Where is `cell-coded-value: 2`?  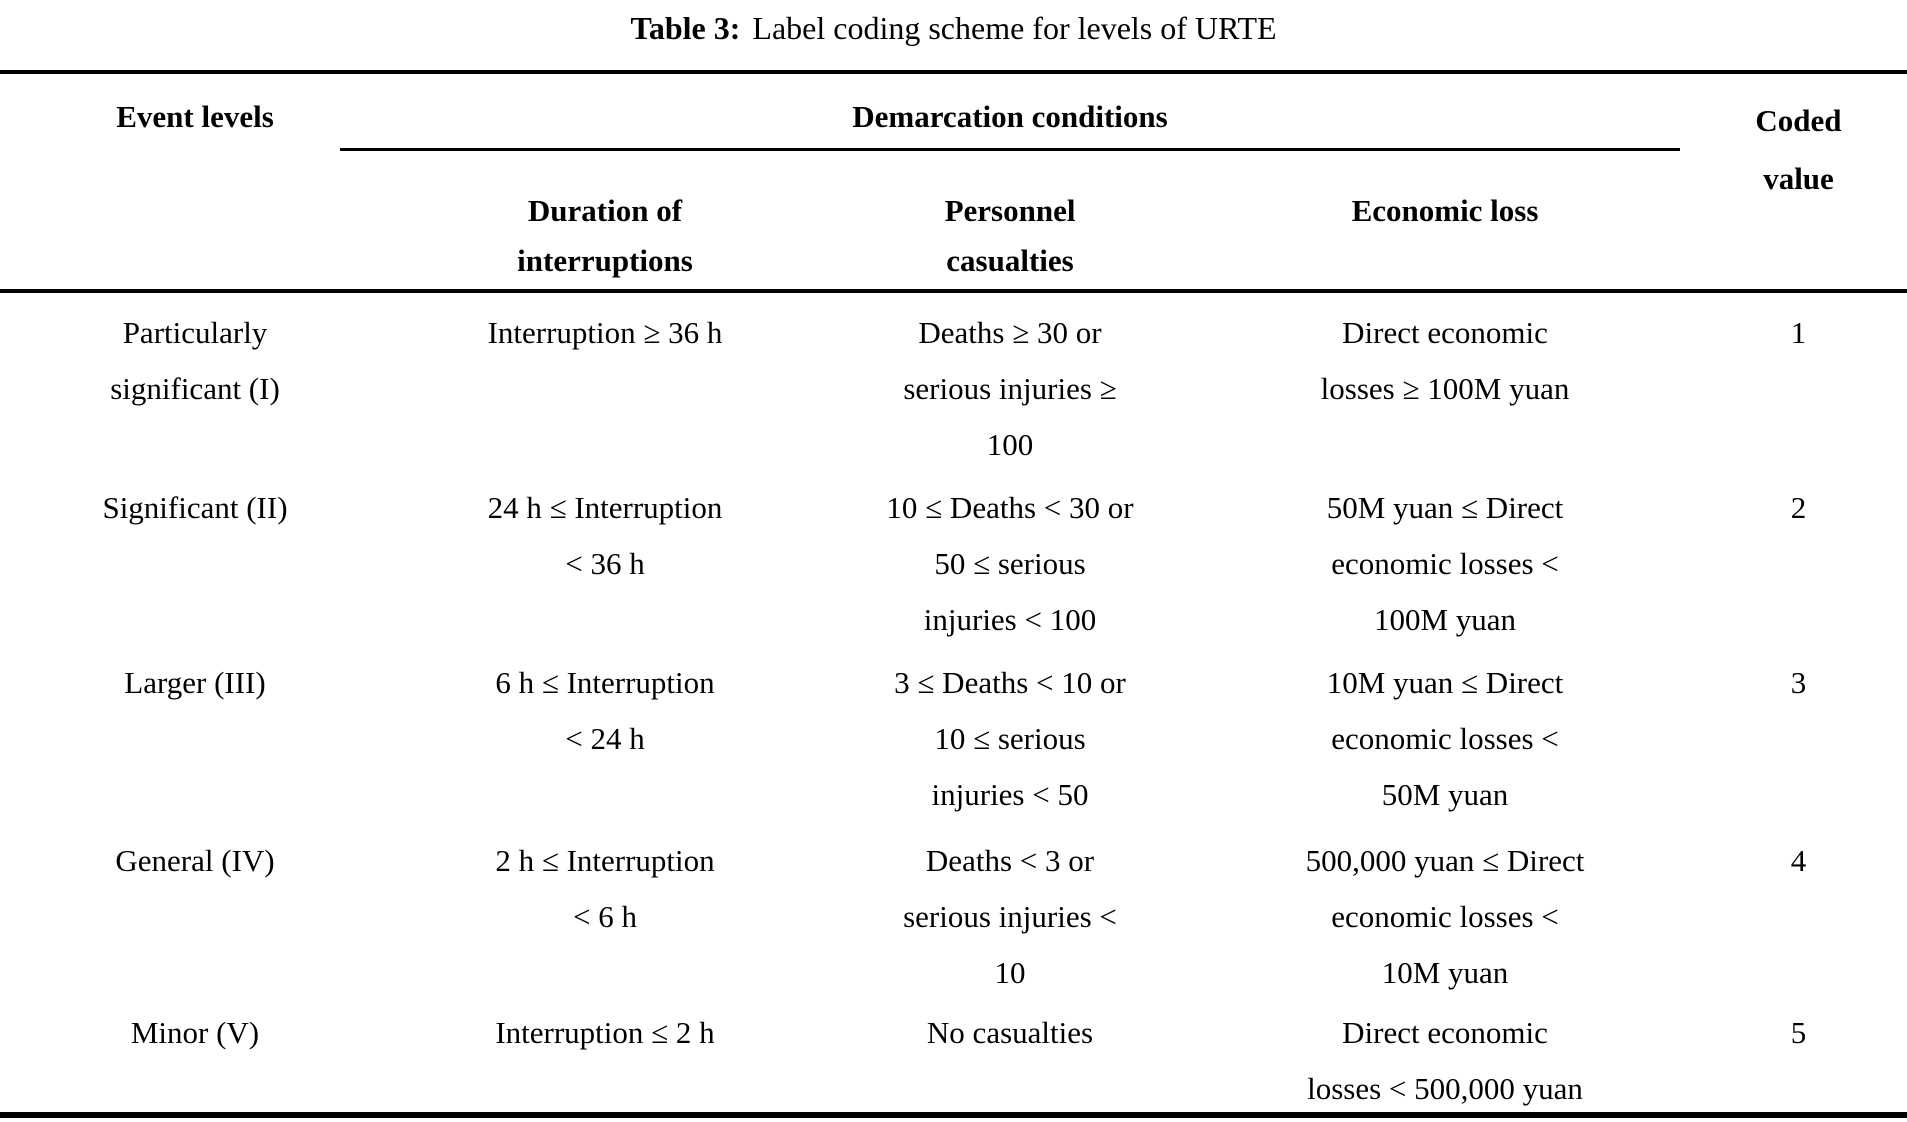 cell-coded-value: 2 is located at coordinates (1798, 507).